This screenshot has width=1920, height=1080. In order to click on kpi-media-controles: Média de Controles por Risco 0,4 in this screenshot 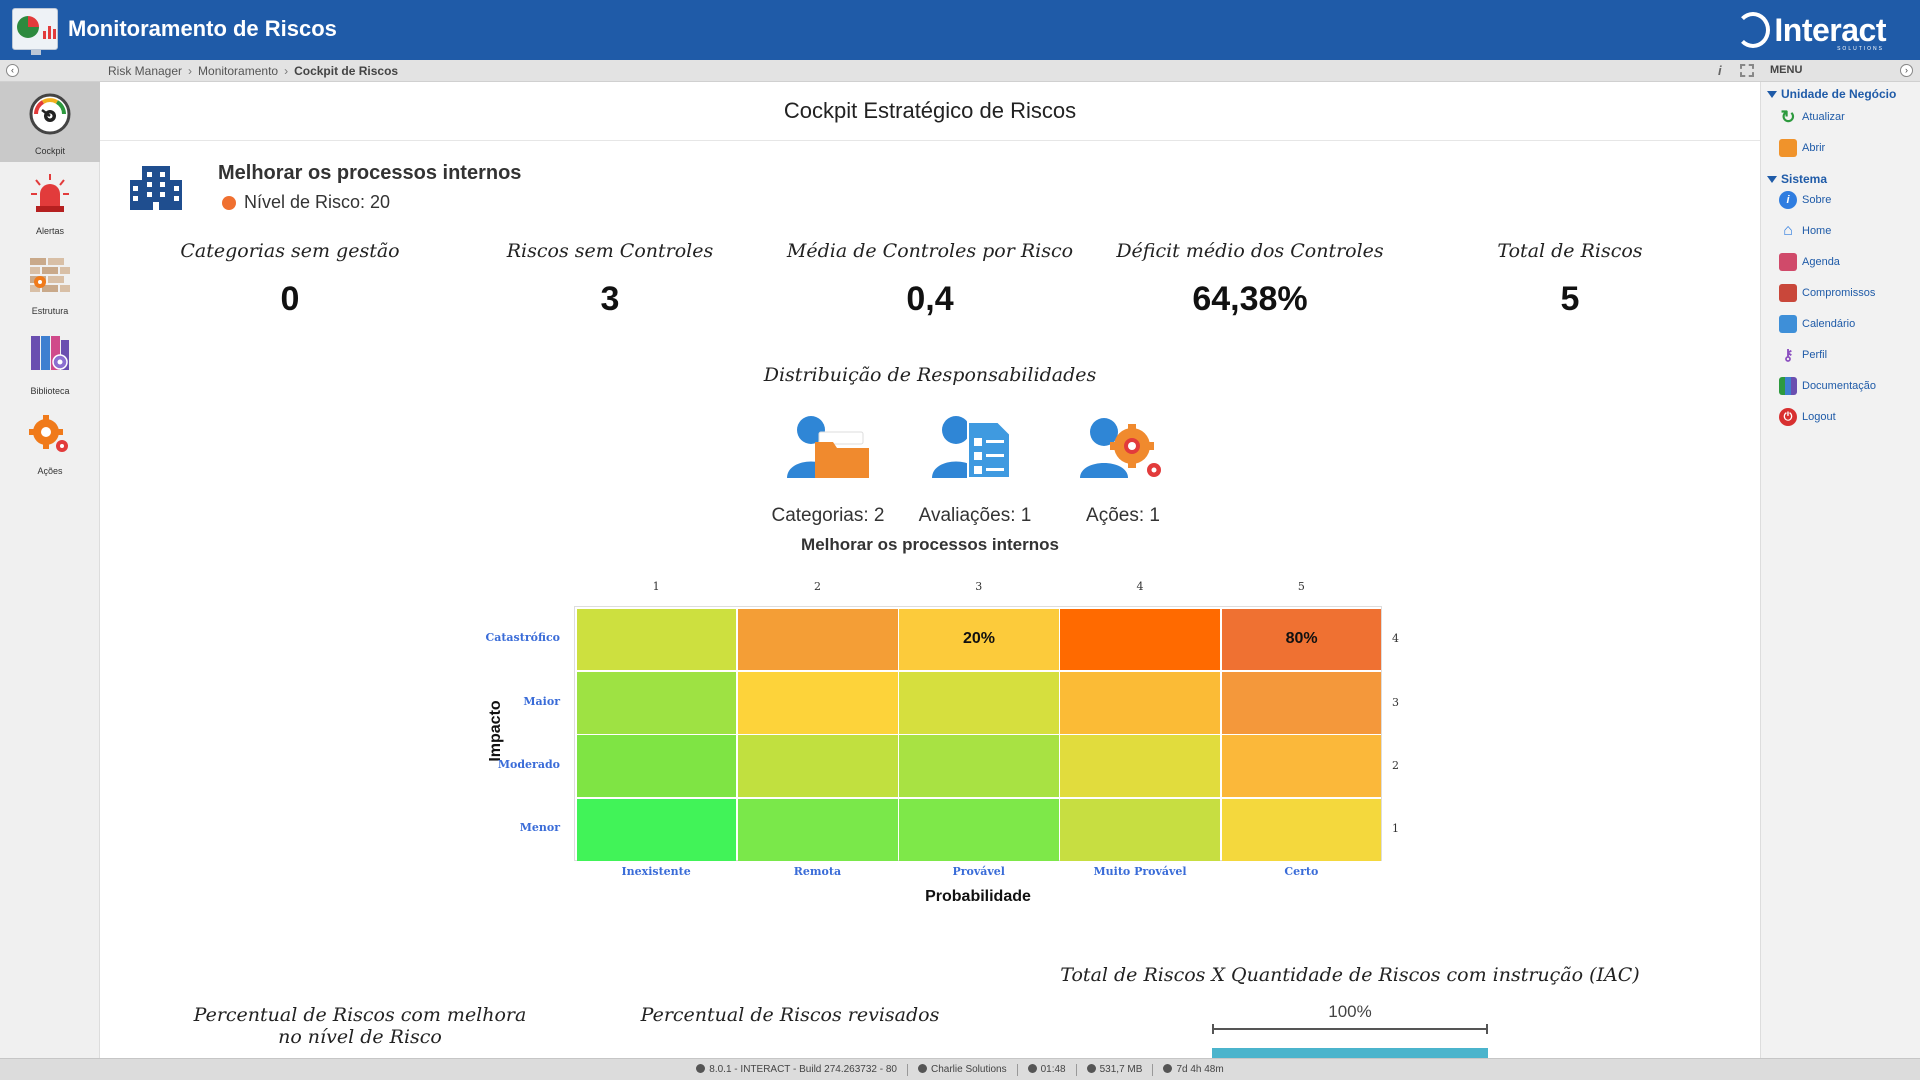, I will do `click(930, 279)`.